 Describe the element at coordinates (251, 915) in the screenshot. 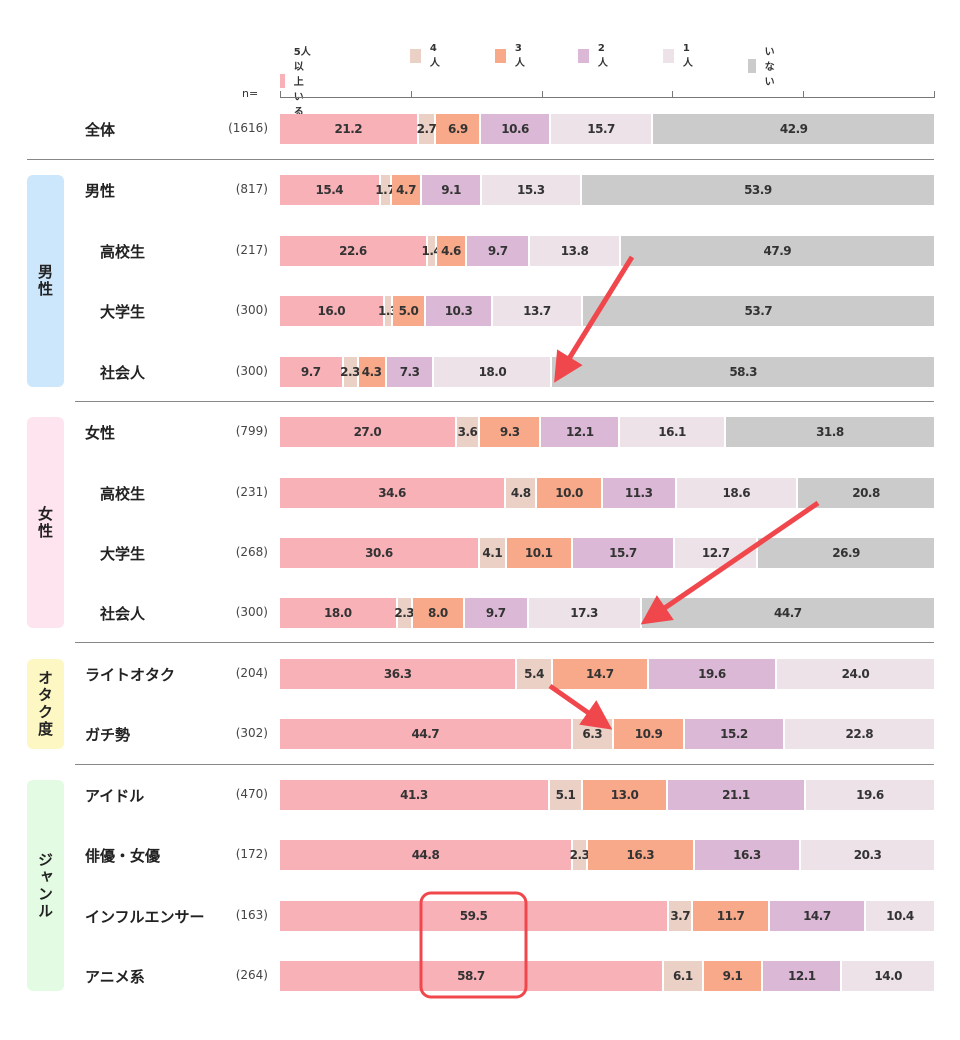

I see `row-n: (163)` at that location.